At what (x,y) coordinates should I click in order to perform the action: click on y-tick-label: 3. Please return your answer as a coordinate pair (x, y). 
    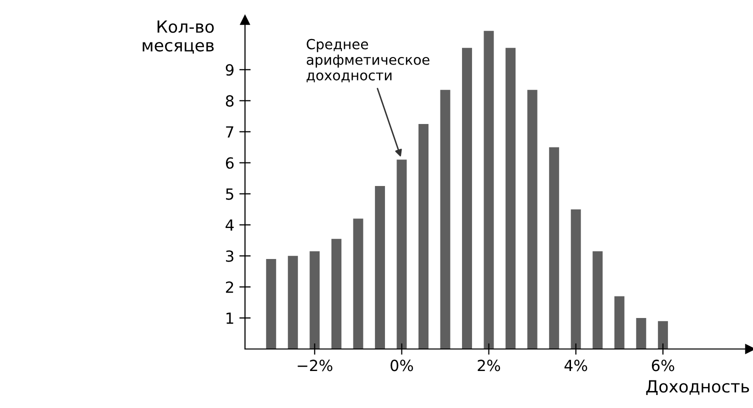
    Looking at the image, I should click on (230, 256).